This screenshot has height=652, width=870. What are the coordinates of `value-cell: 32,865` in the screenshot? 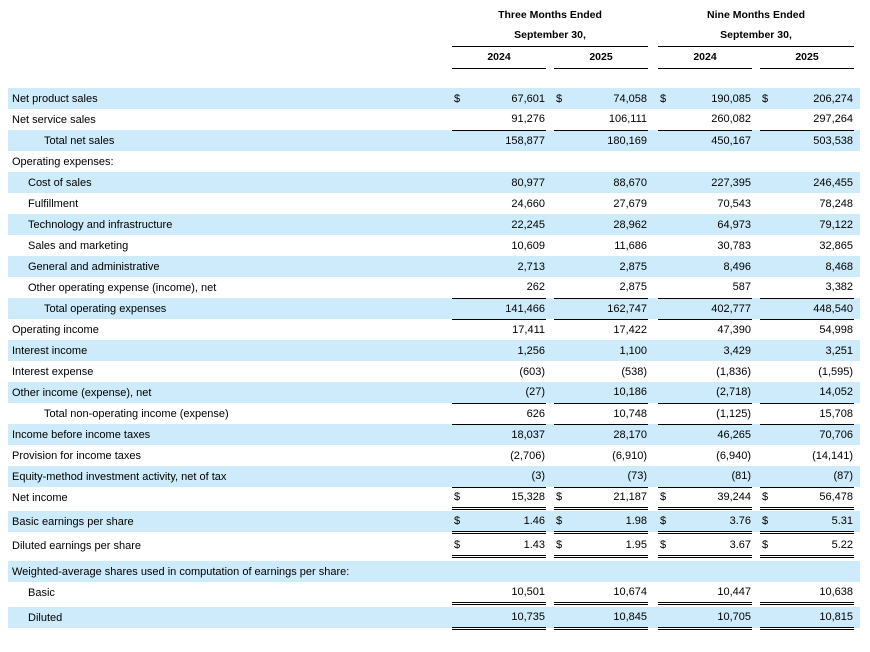 It's located at (836, 245).